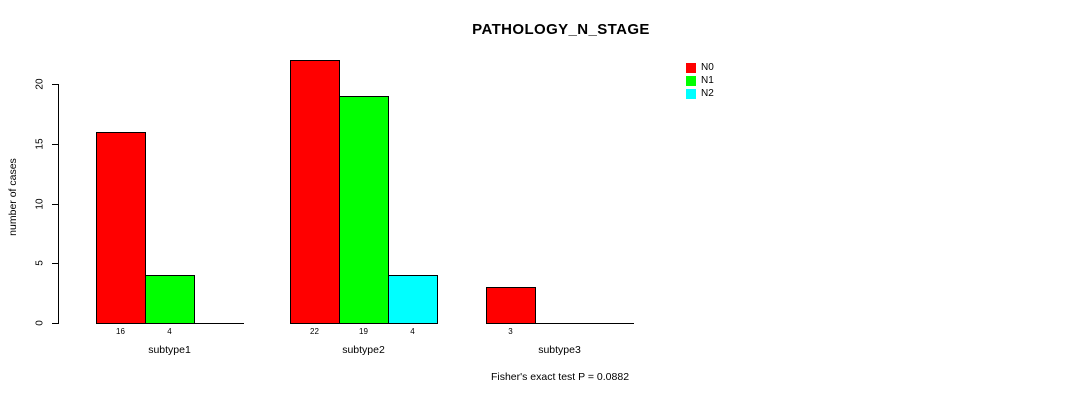 Image resolution: width=1090 pixels, height=400 pixels. What do you see at coordinates (40, 84) in the screenshot?
I see `y-axis-tick-label: 20` at bounding box center [40, 84].